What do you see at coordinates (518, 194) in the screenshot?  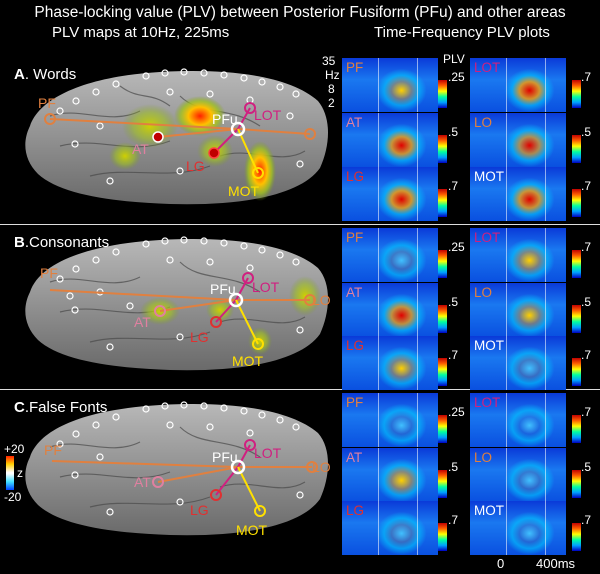 I see `tf-plot-mot: MOT` at bounding box center [518, 194].